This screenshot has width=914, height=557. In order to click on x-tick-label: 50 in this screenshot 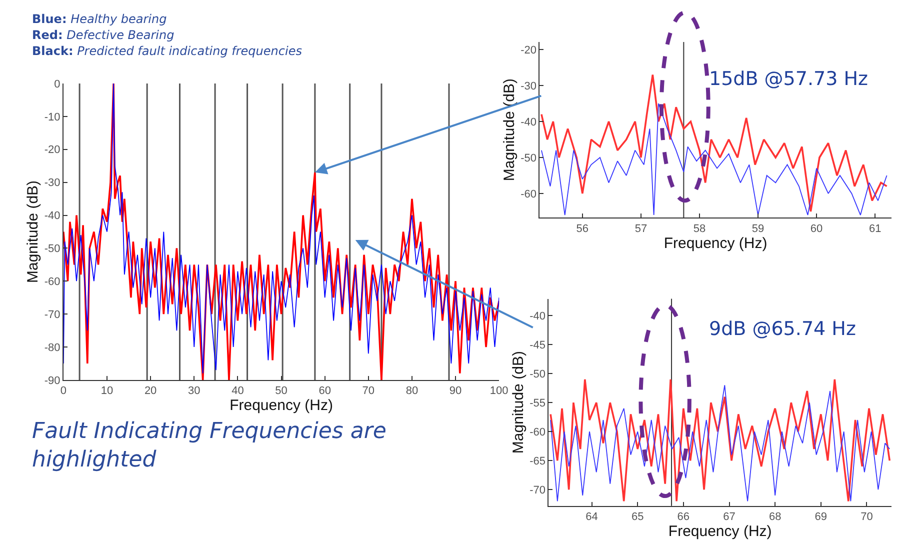, I will do `click(281, 391)`.